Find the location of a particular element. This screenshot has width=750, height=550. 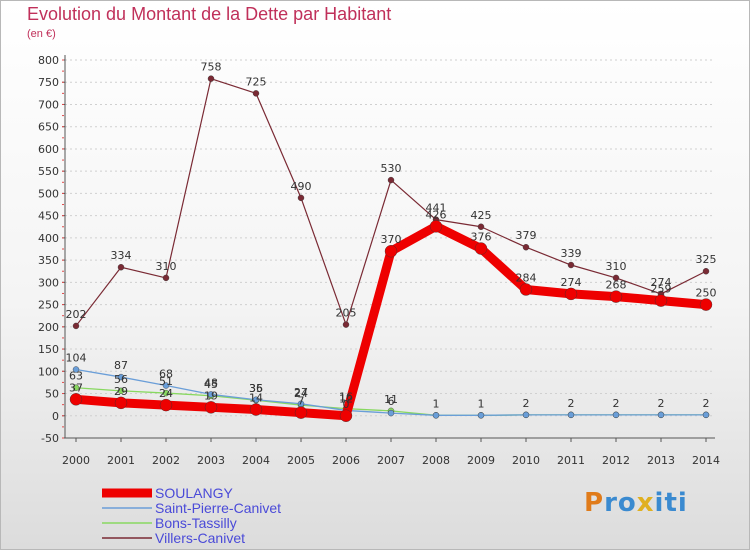

data-label-bons-tassilly: 51 is located at coordinates (166, 381).